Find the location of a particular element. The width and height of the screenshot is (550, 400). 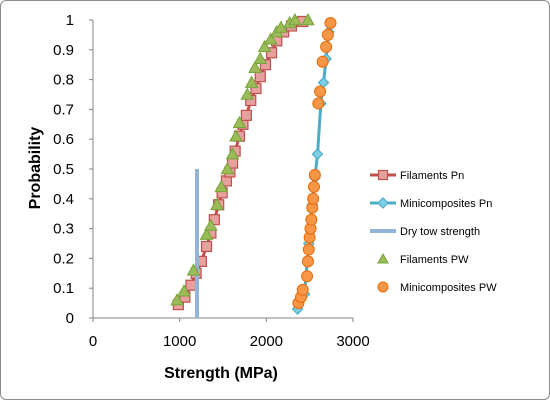

legend-item: Filaments Pn is located at coordinates (417, 176).